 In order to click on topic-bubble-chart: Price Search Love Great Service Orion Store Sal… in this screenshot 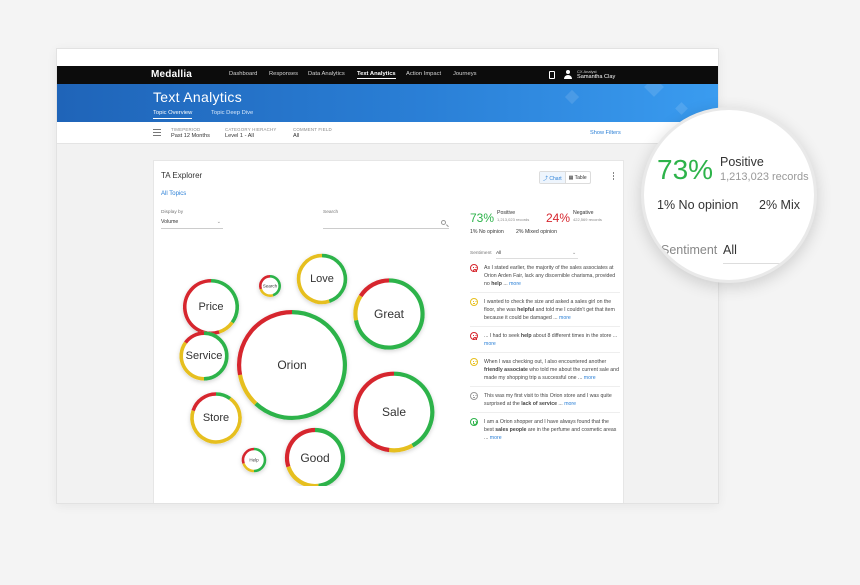, I will do `click(307, 369)`.